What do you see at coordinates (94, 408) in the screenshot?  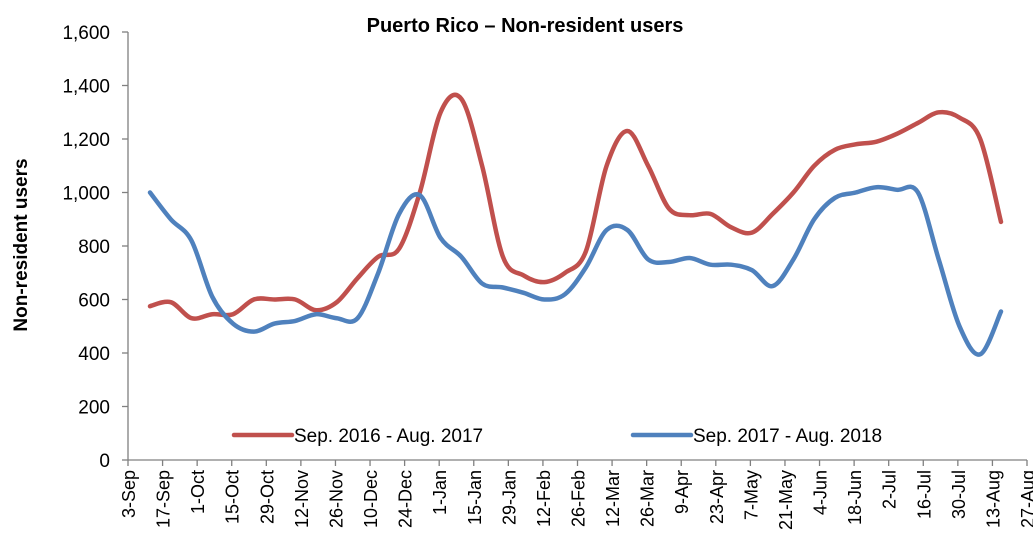 I see `y-tick-label: 200` at bounding box center [94, 408].